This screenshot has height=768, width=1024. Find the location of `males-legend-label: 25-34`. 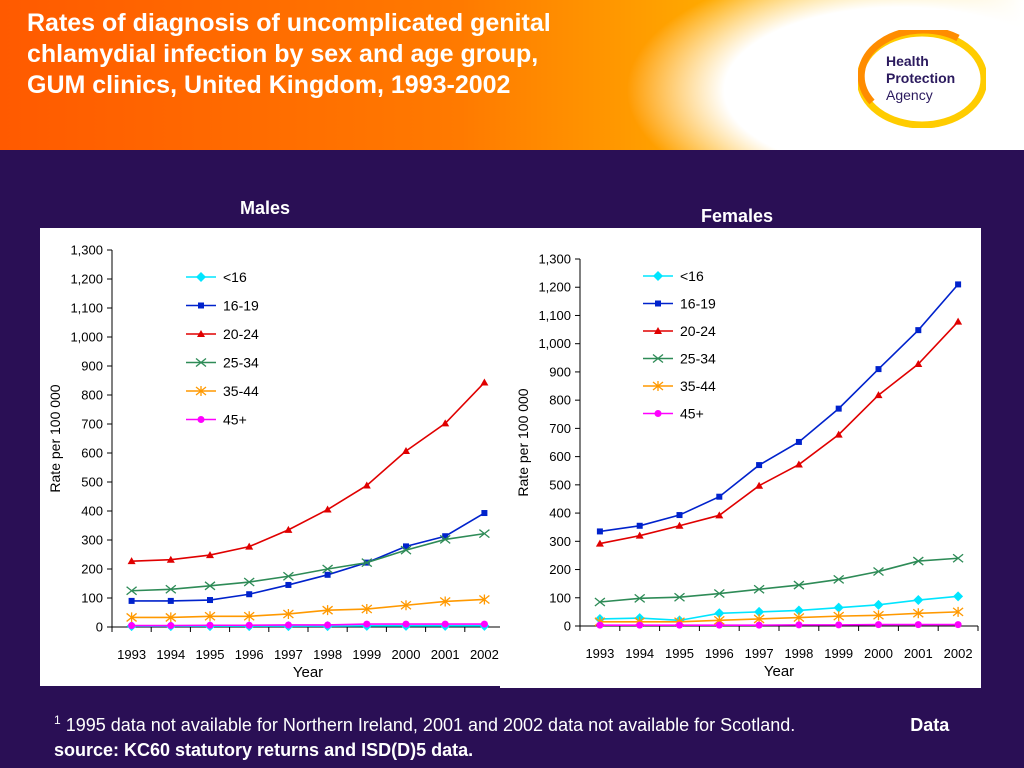

males-legend-label: 25-34 is located at coordinates (241, 363).